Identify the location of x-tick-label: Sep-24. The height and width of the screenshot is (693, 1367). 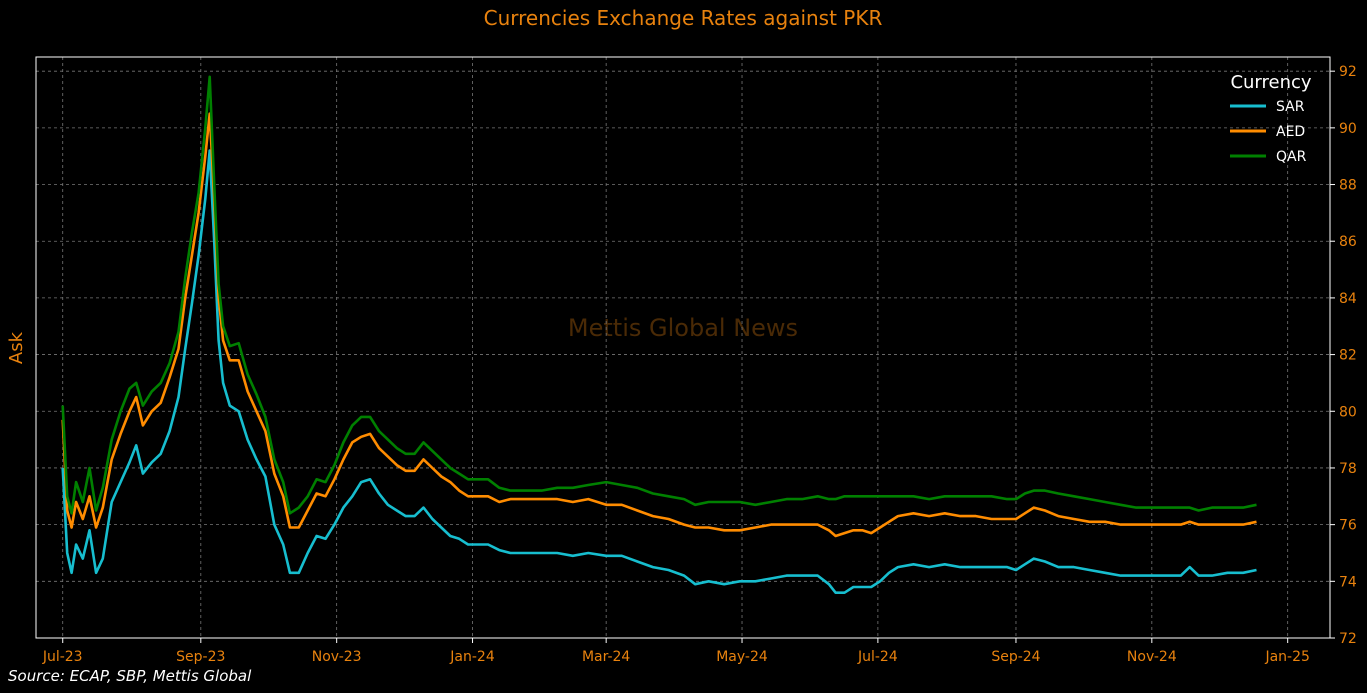
(1015, 657).